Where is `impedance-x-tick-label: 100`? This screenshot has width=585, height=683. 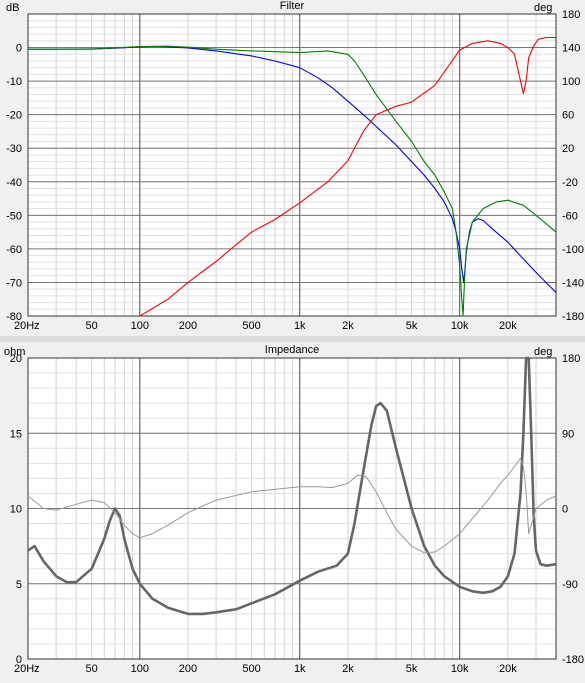 impedance-x-tick-label: 100 is located at coordinates (140, 669).